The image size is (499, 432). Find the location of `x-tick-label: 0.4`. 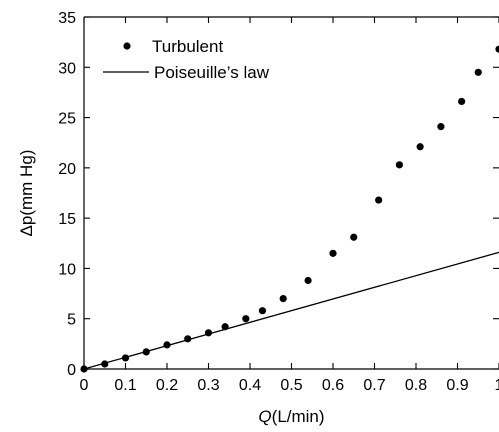

x-tick-label: 0.4 is located at coordinates (250, 385).